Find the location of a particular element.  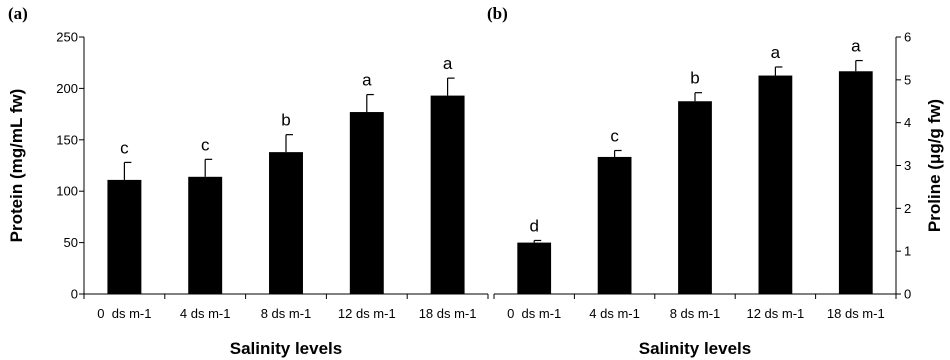

y-tick-label: 6 is located at coordinates (907, 37).